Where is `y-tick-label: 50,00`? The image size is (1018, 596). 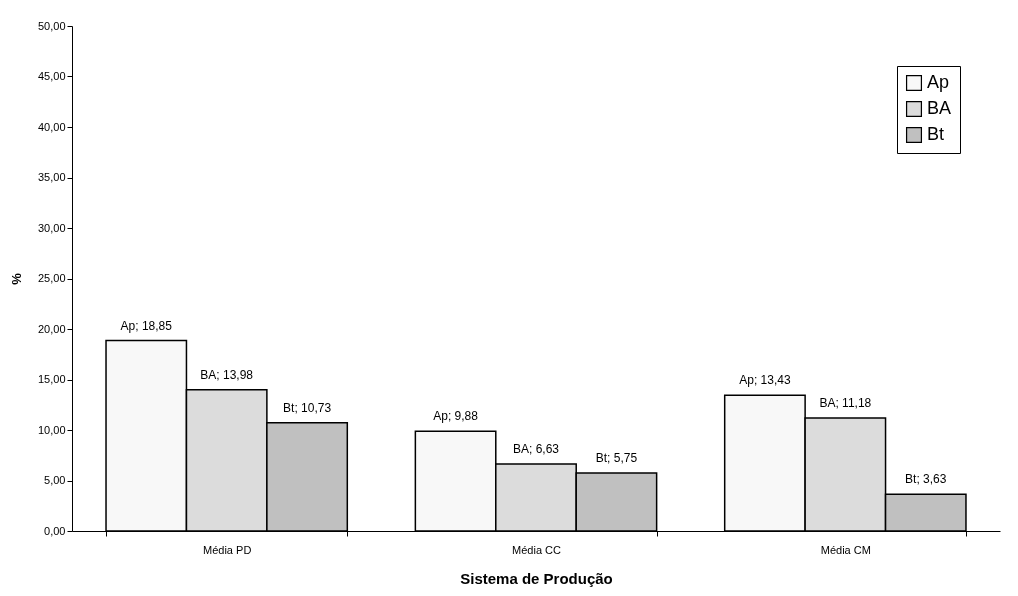
y-tick-label: 50,00 is located at coordinates (51, 25).